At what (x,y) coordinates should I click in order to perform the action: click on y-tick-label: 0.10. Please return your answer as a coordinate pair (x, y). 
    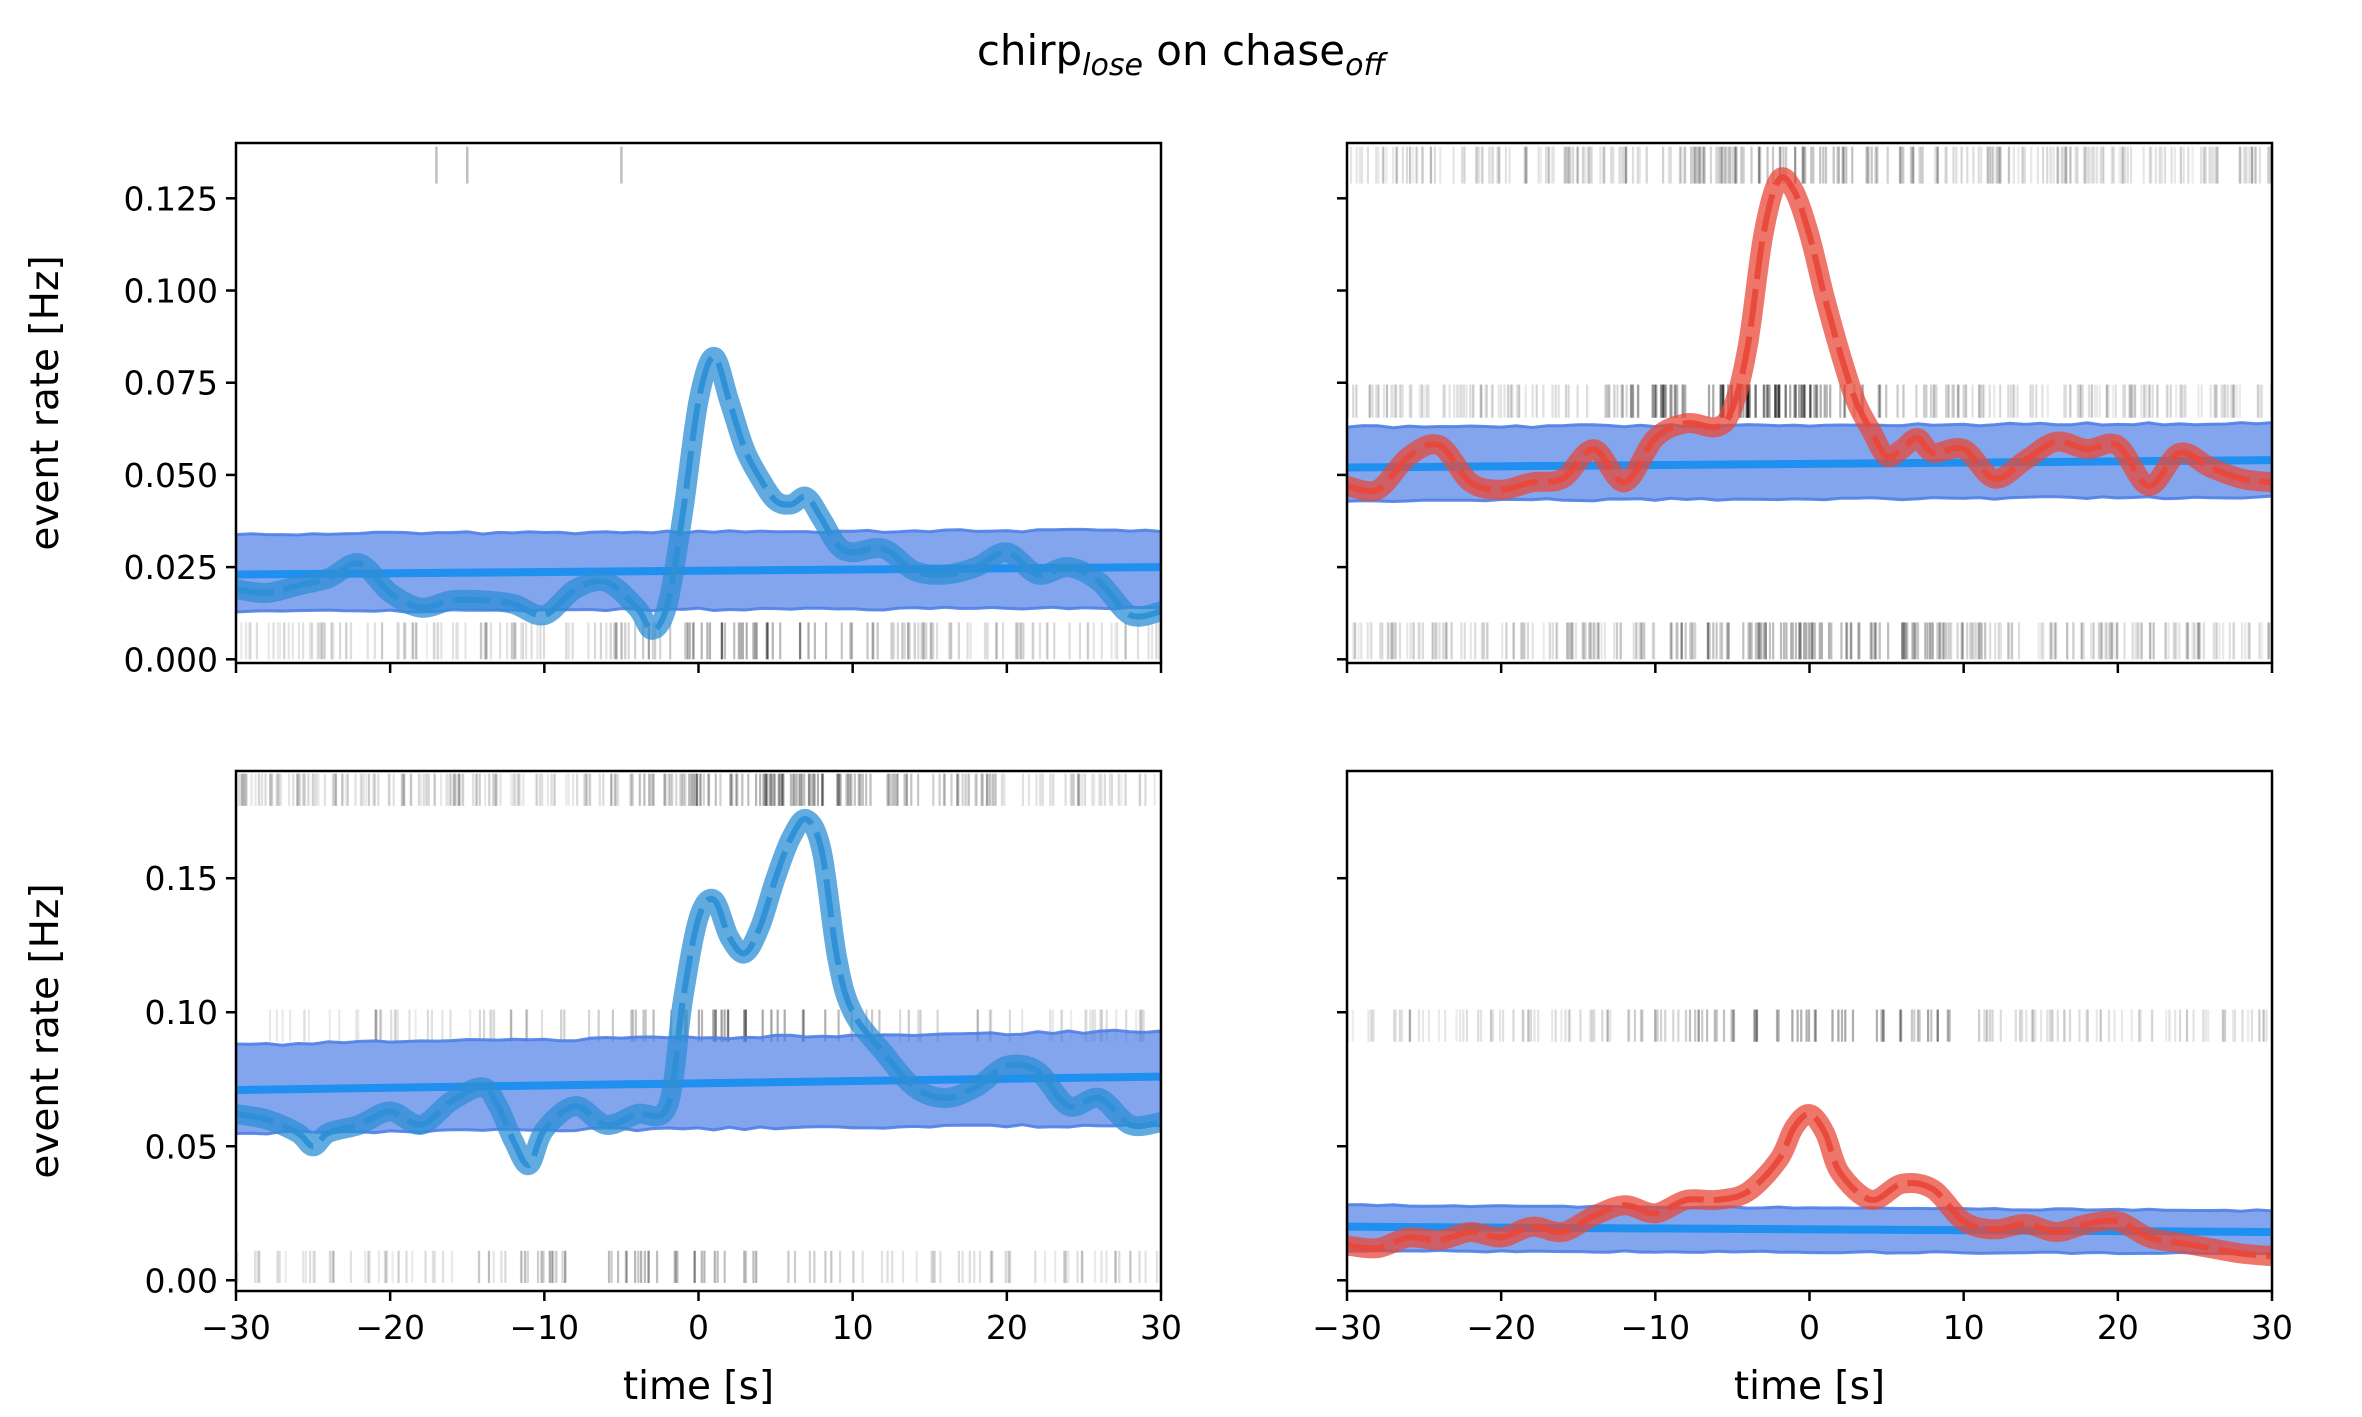
    Looking at the image, I should click on (181, 1012).